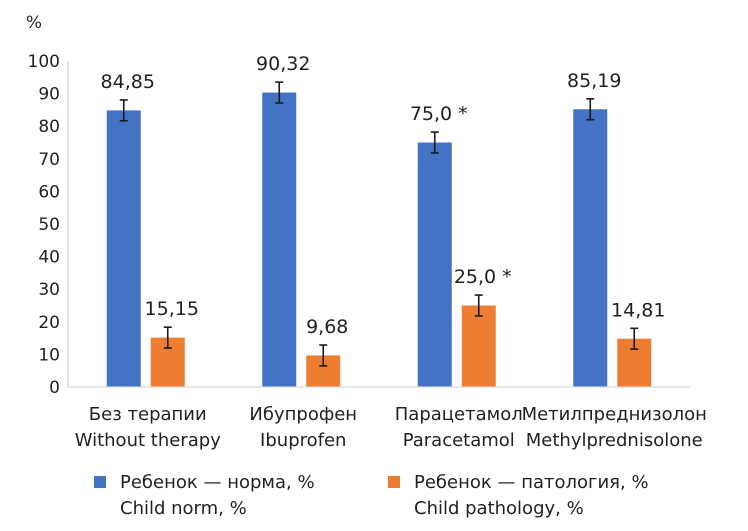 This screenshot has width=748, height=531. I want to click on y-tick-label: 10, so click(49, 355).